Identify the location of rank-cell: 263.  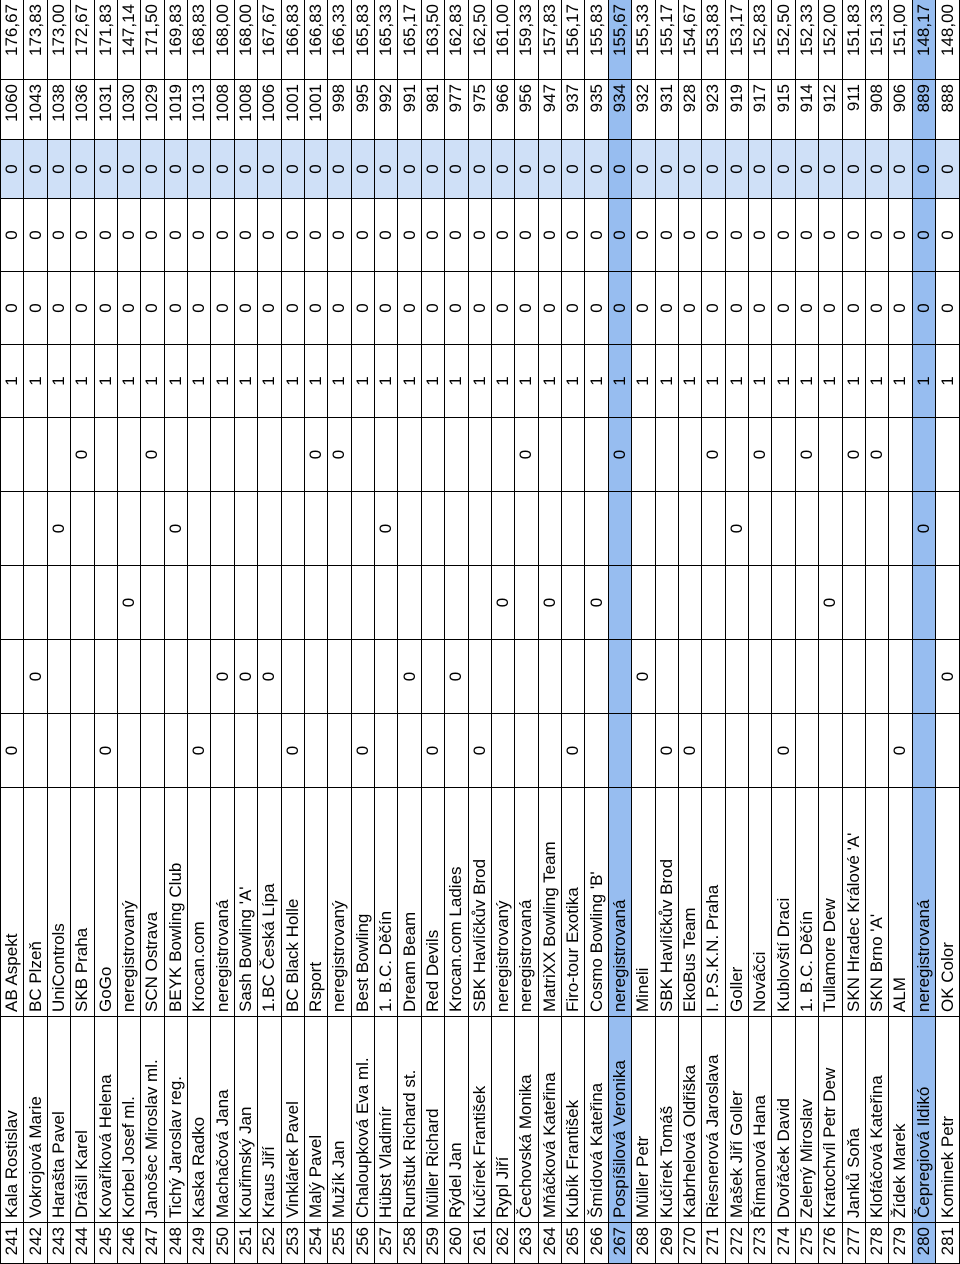
(526, 1243).